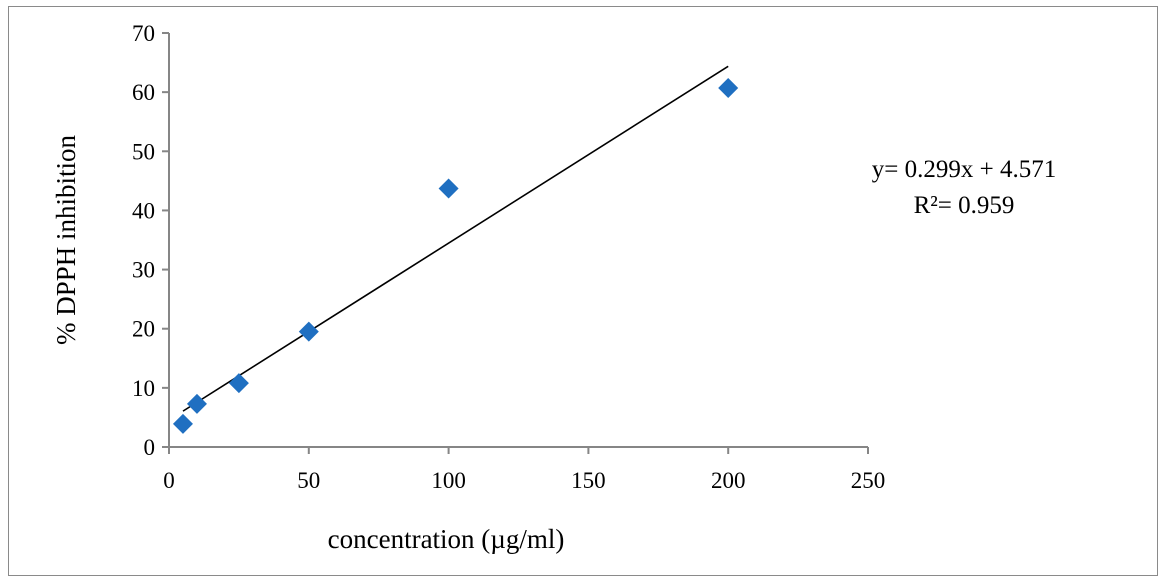 The width and height of the screenshot is (1169, 587). What do you see at coordinates (143, 151) in the screenshot?
I see `y-tick-label: 50` at bounding box center [143, 151].